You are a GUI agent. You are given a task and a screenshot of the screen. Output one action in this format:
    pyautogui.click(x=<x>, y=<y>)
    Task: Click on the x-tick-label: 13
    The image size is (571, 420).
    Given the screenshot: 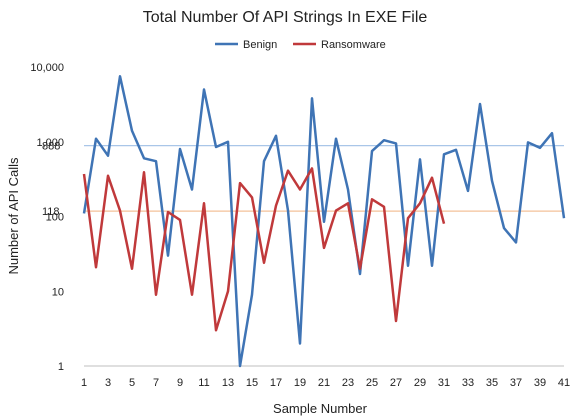 What is the action you would take?
    pyautogui.click(x=228, y=383)
    